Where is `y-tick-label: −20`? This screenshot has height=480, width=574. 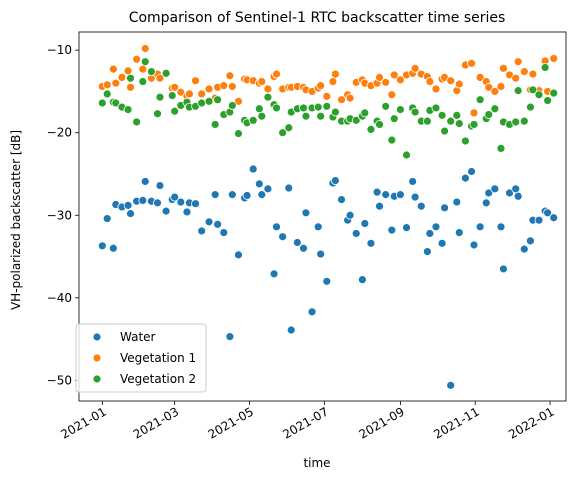
y-tick-label: −20 is located at coordinates (59, 133).